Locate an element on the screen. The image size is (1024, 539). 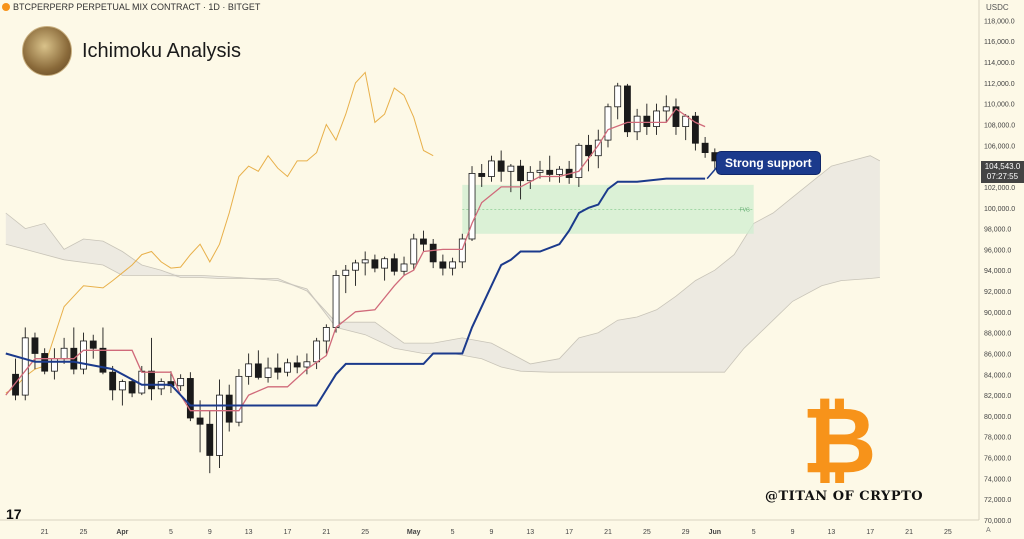
y-tick-label: 80,000.0 is located at coordinates (997, 417).